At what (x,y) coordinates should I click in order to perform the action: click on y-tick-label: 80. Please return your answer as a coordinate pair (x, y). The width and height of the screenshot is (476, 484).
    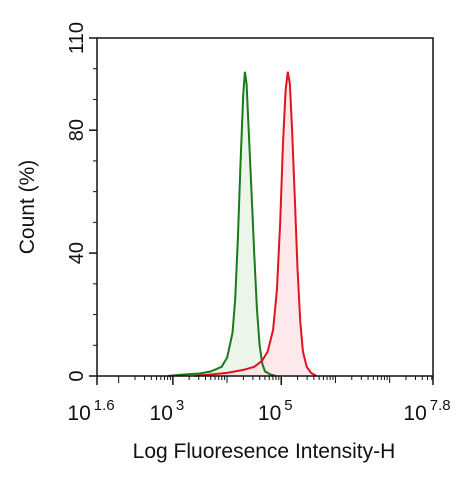
    Looking at the image, I should click on (77, 130).